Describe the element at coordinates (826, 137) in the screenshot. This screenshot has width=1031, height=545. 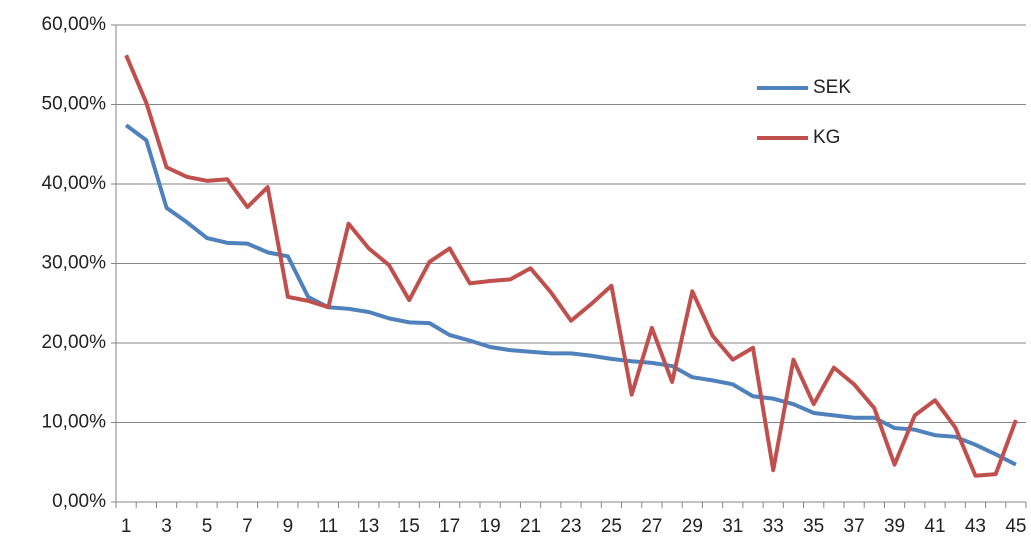
I see `legend-label: KG` at that location.